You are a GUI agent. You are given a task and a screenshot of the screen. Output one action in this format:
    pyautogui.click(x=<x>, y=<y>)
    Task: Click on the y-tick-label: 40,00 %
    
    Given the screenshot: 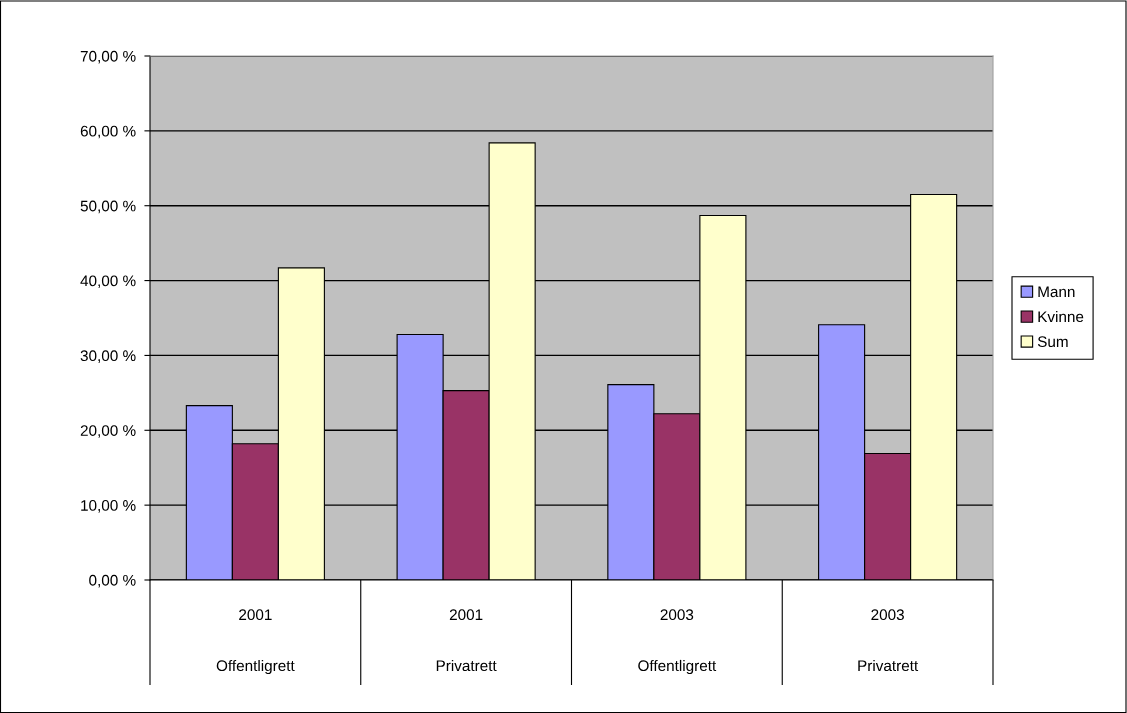 What is the action you would take?
    pyautogui.click(x=108, y=282)
    